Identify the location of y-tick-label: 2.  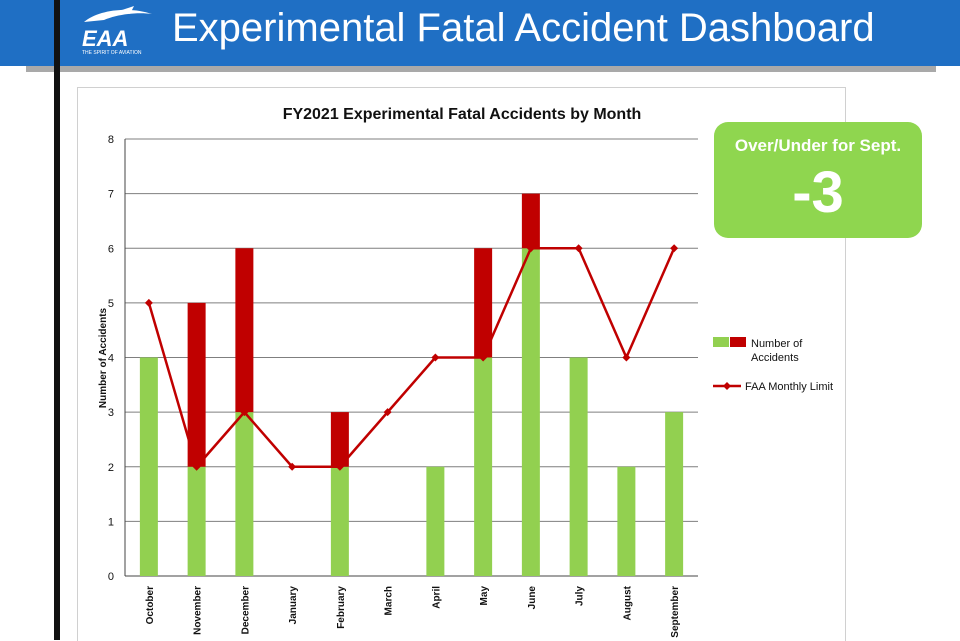
(111, 468).